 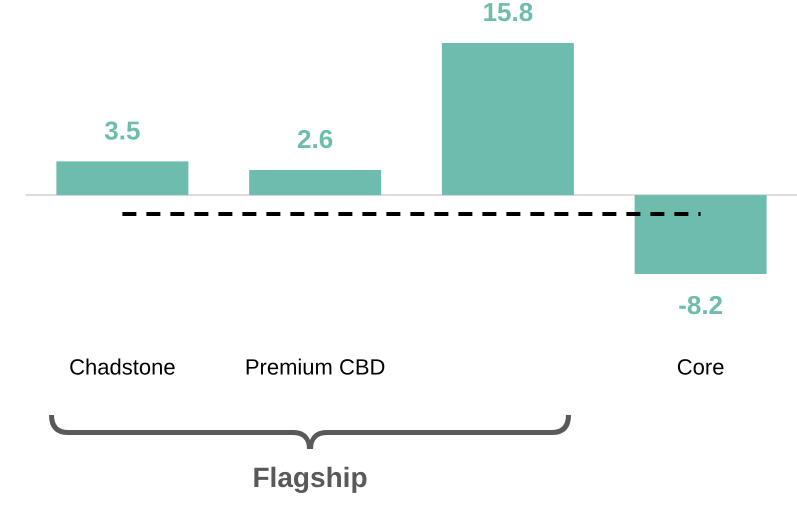 I want to click on data-label: 15.8, so click(x=508, y=13).